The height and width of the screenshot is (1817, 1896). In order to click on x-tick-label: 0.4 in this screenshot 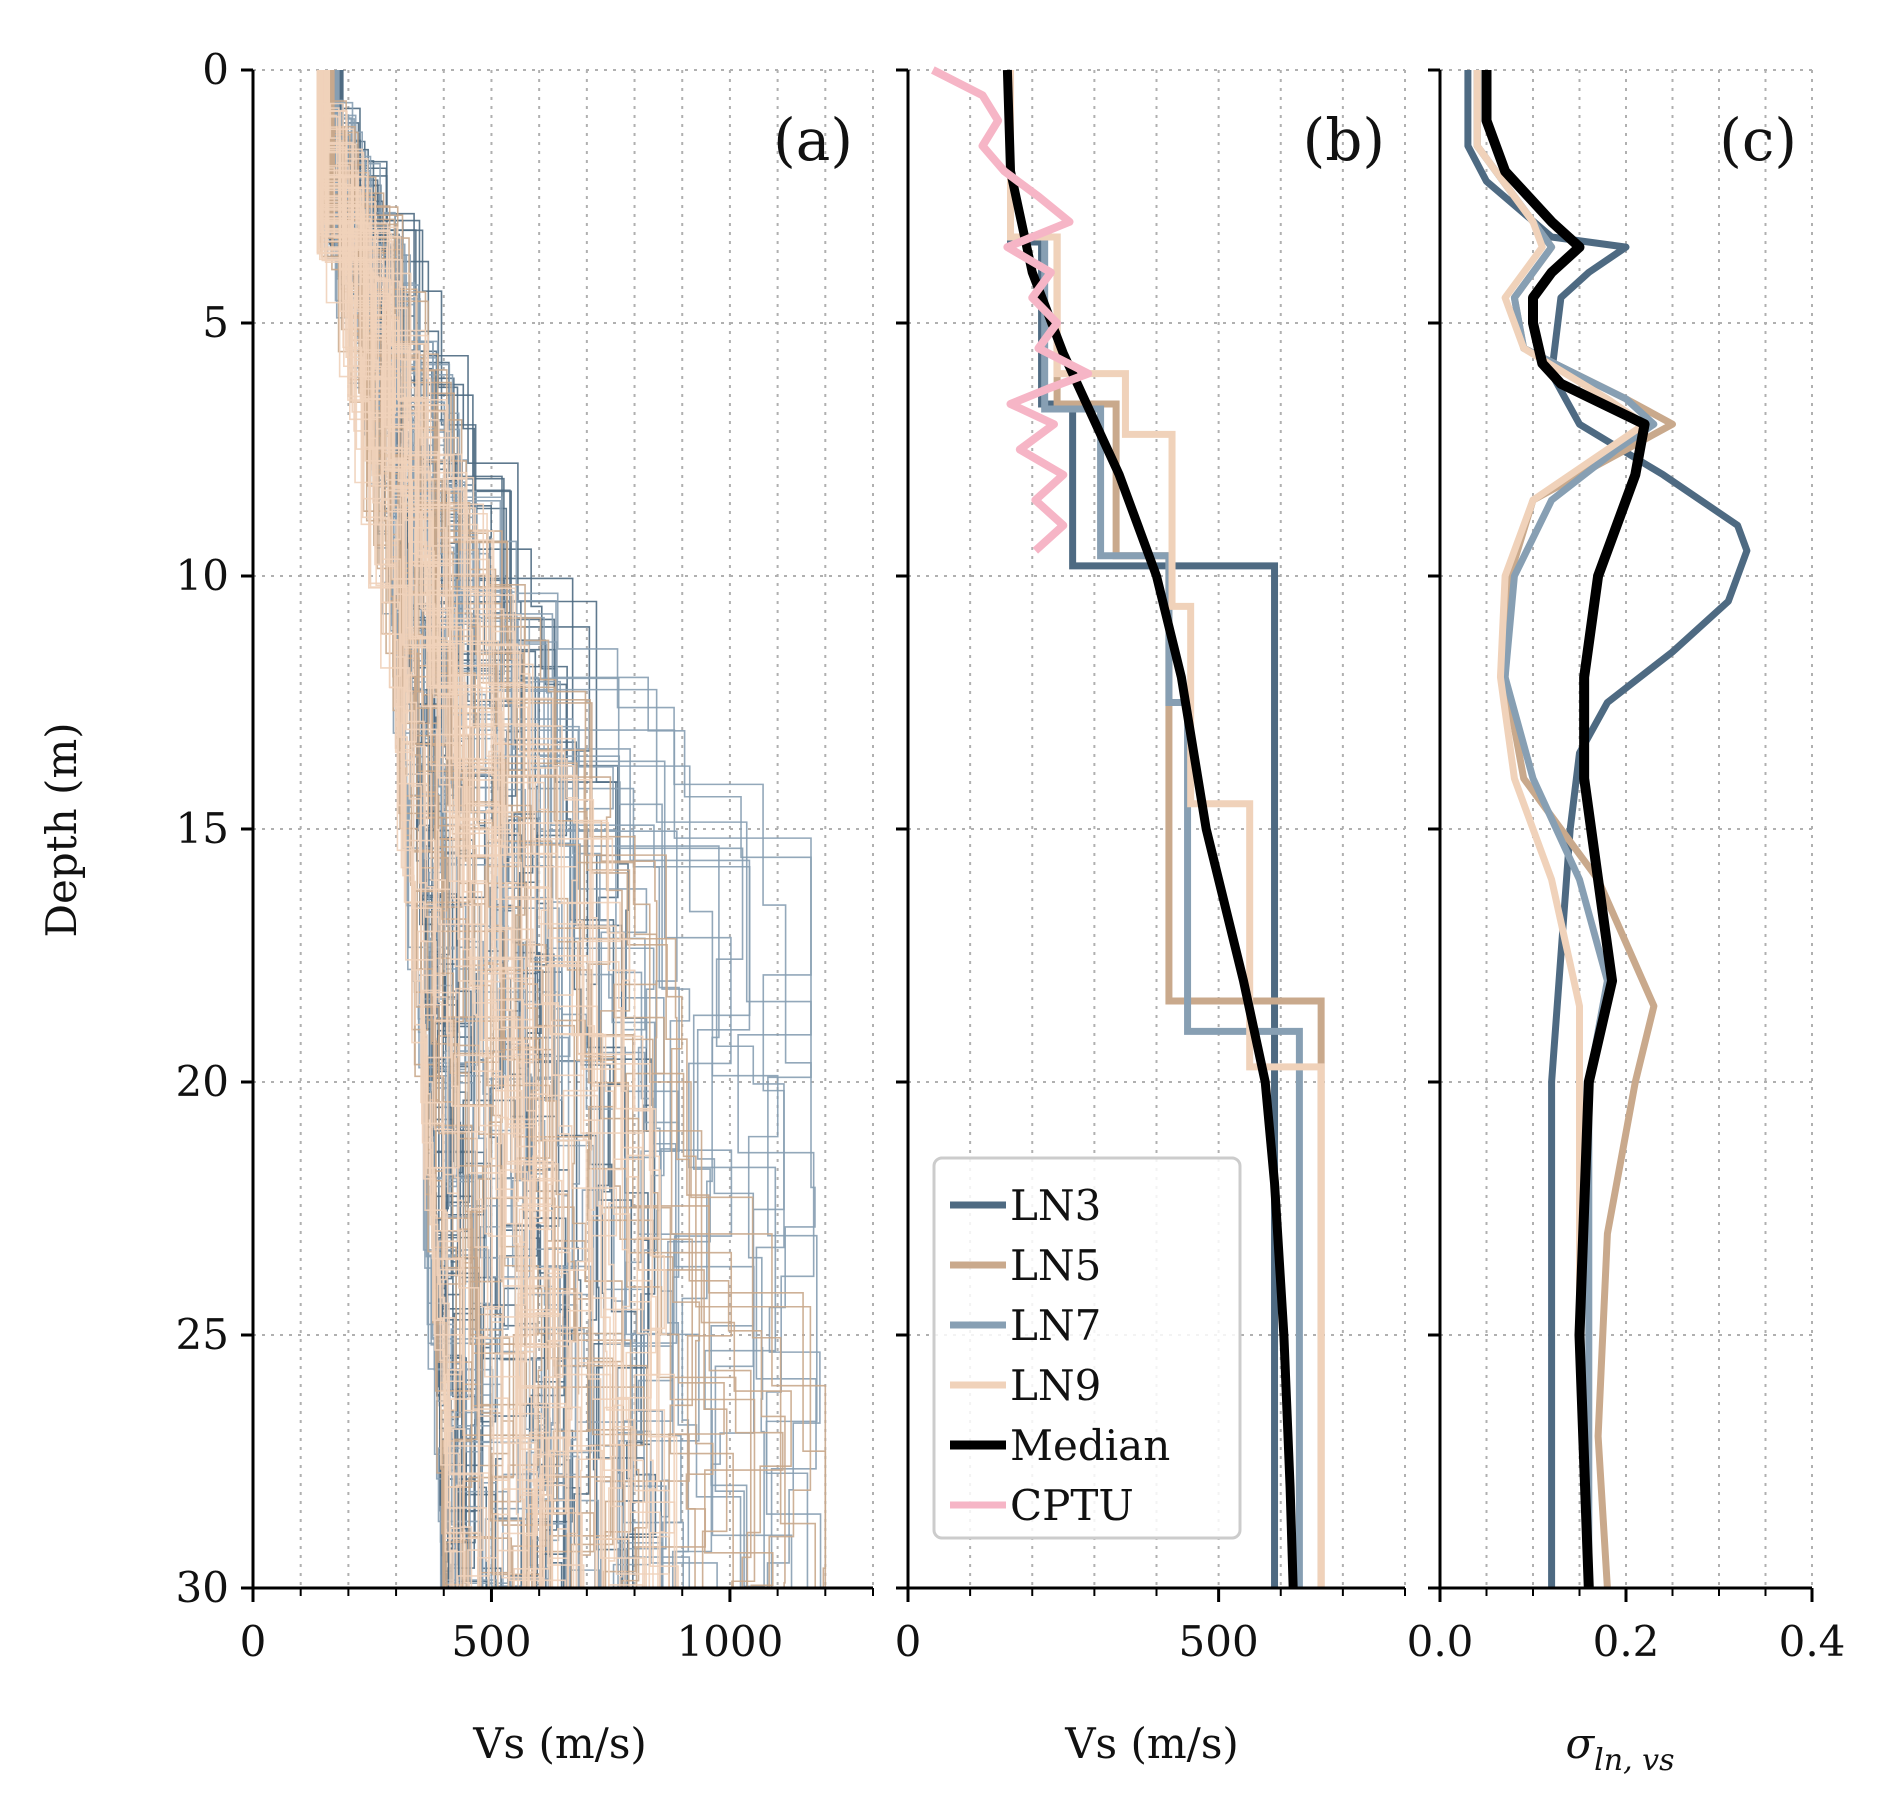, I will do `click(1812, 1641)`.